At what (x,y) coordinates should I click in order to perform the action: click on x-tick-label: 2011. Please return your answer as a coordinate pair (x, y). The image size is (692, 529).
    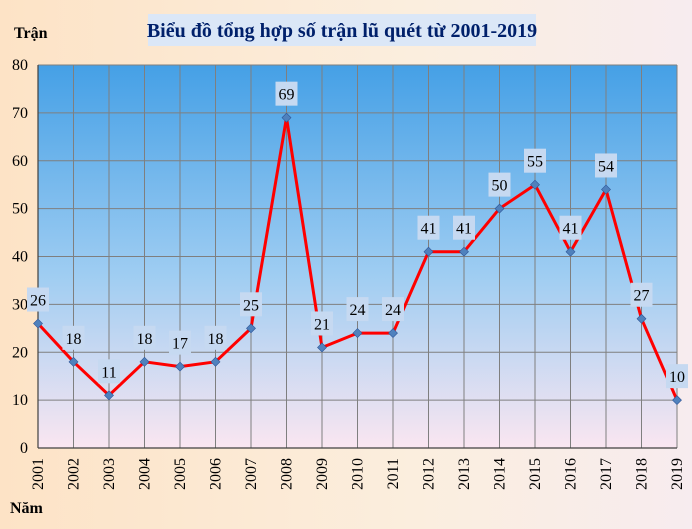
    Looking at the image, I should click on (393, 473).